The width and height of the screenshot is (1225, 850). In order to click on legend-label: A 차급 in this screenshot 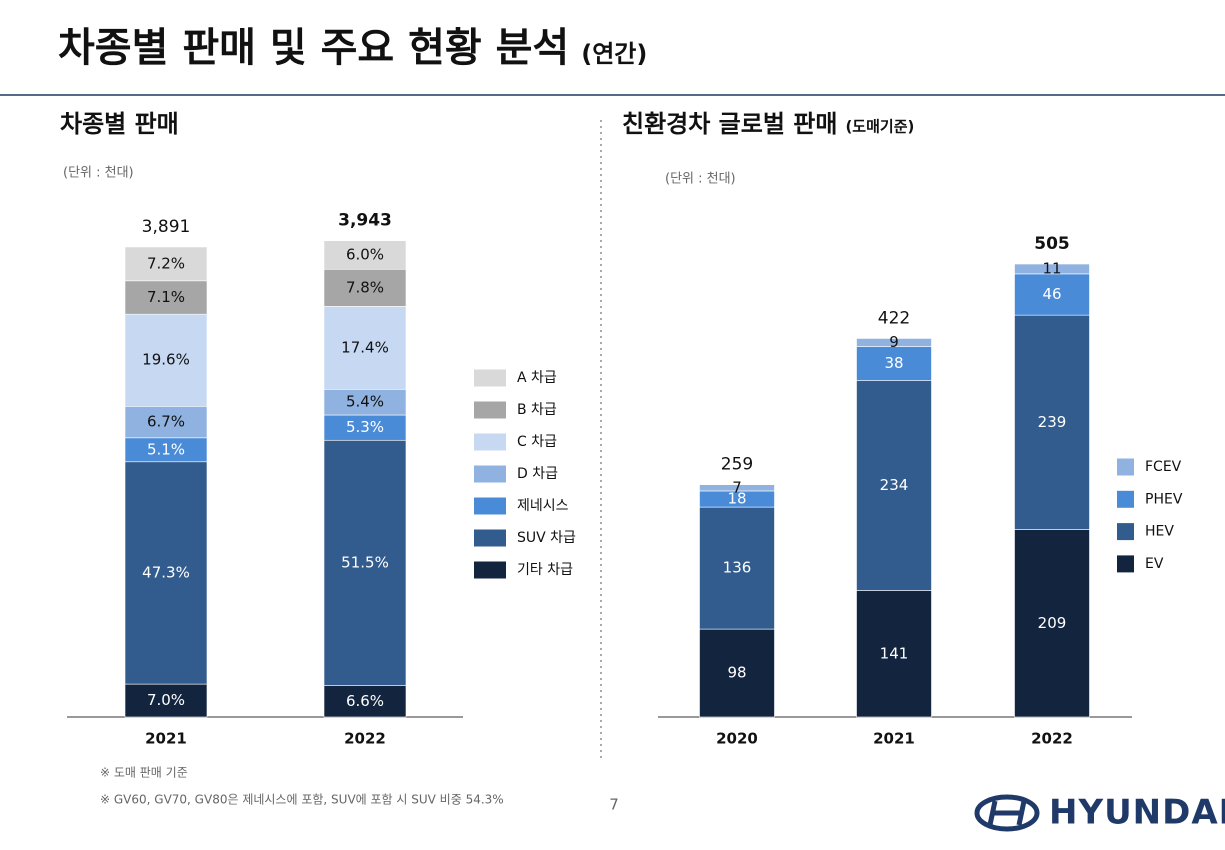, I will do `click(537, 378)`.